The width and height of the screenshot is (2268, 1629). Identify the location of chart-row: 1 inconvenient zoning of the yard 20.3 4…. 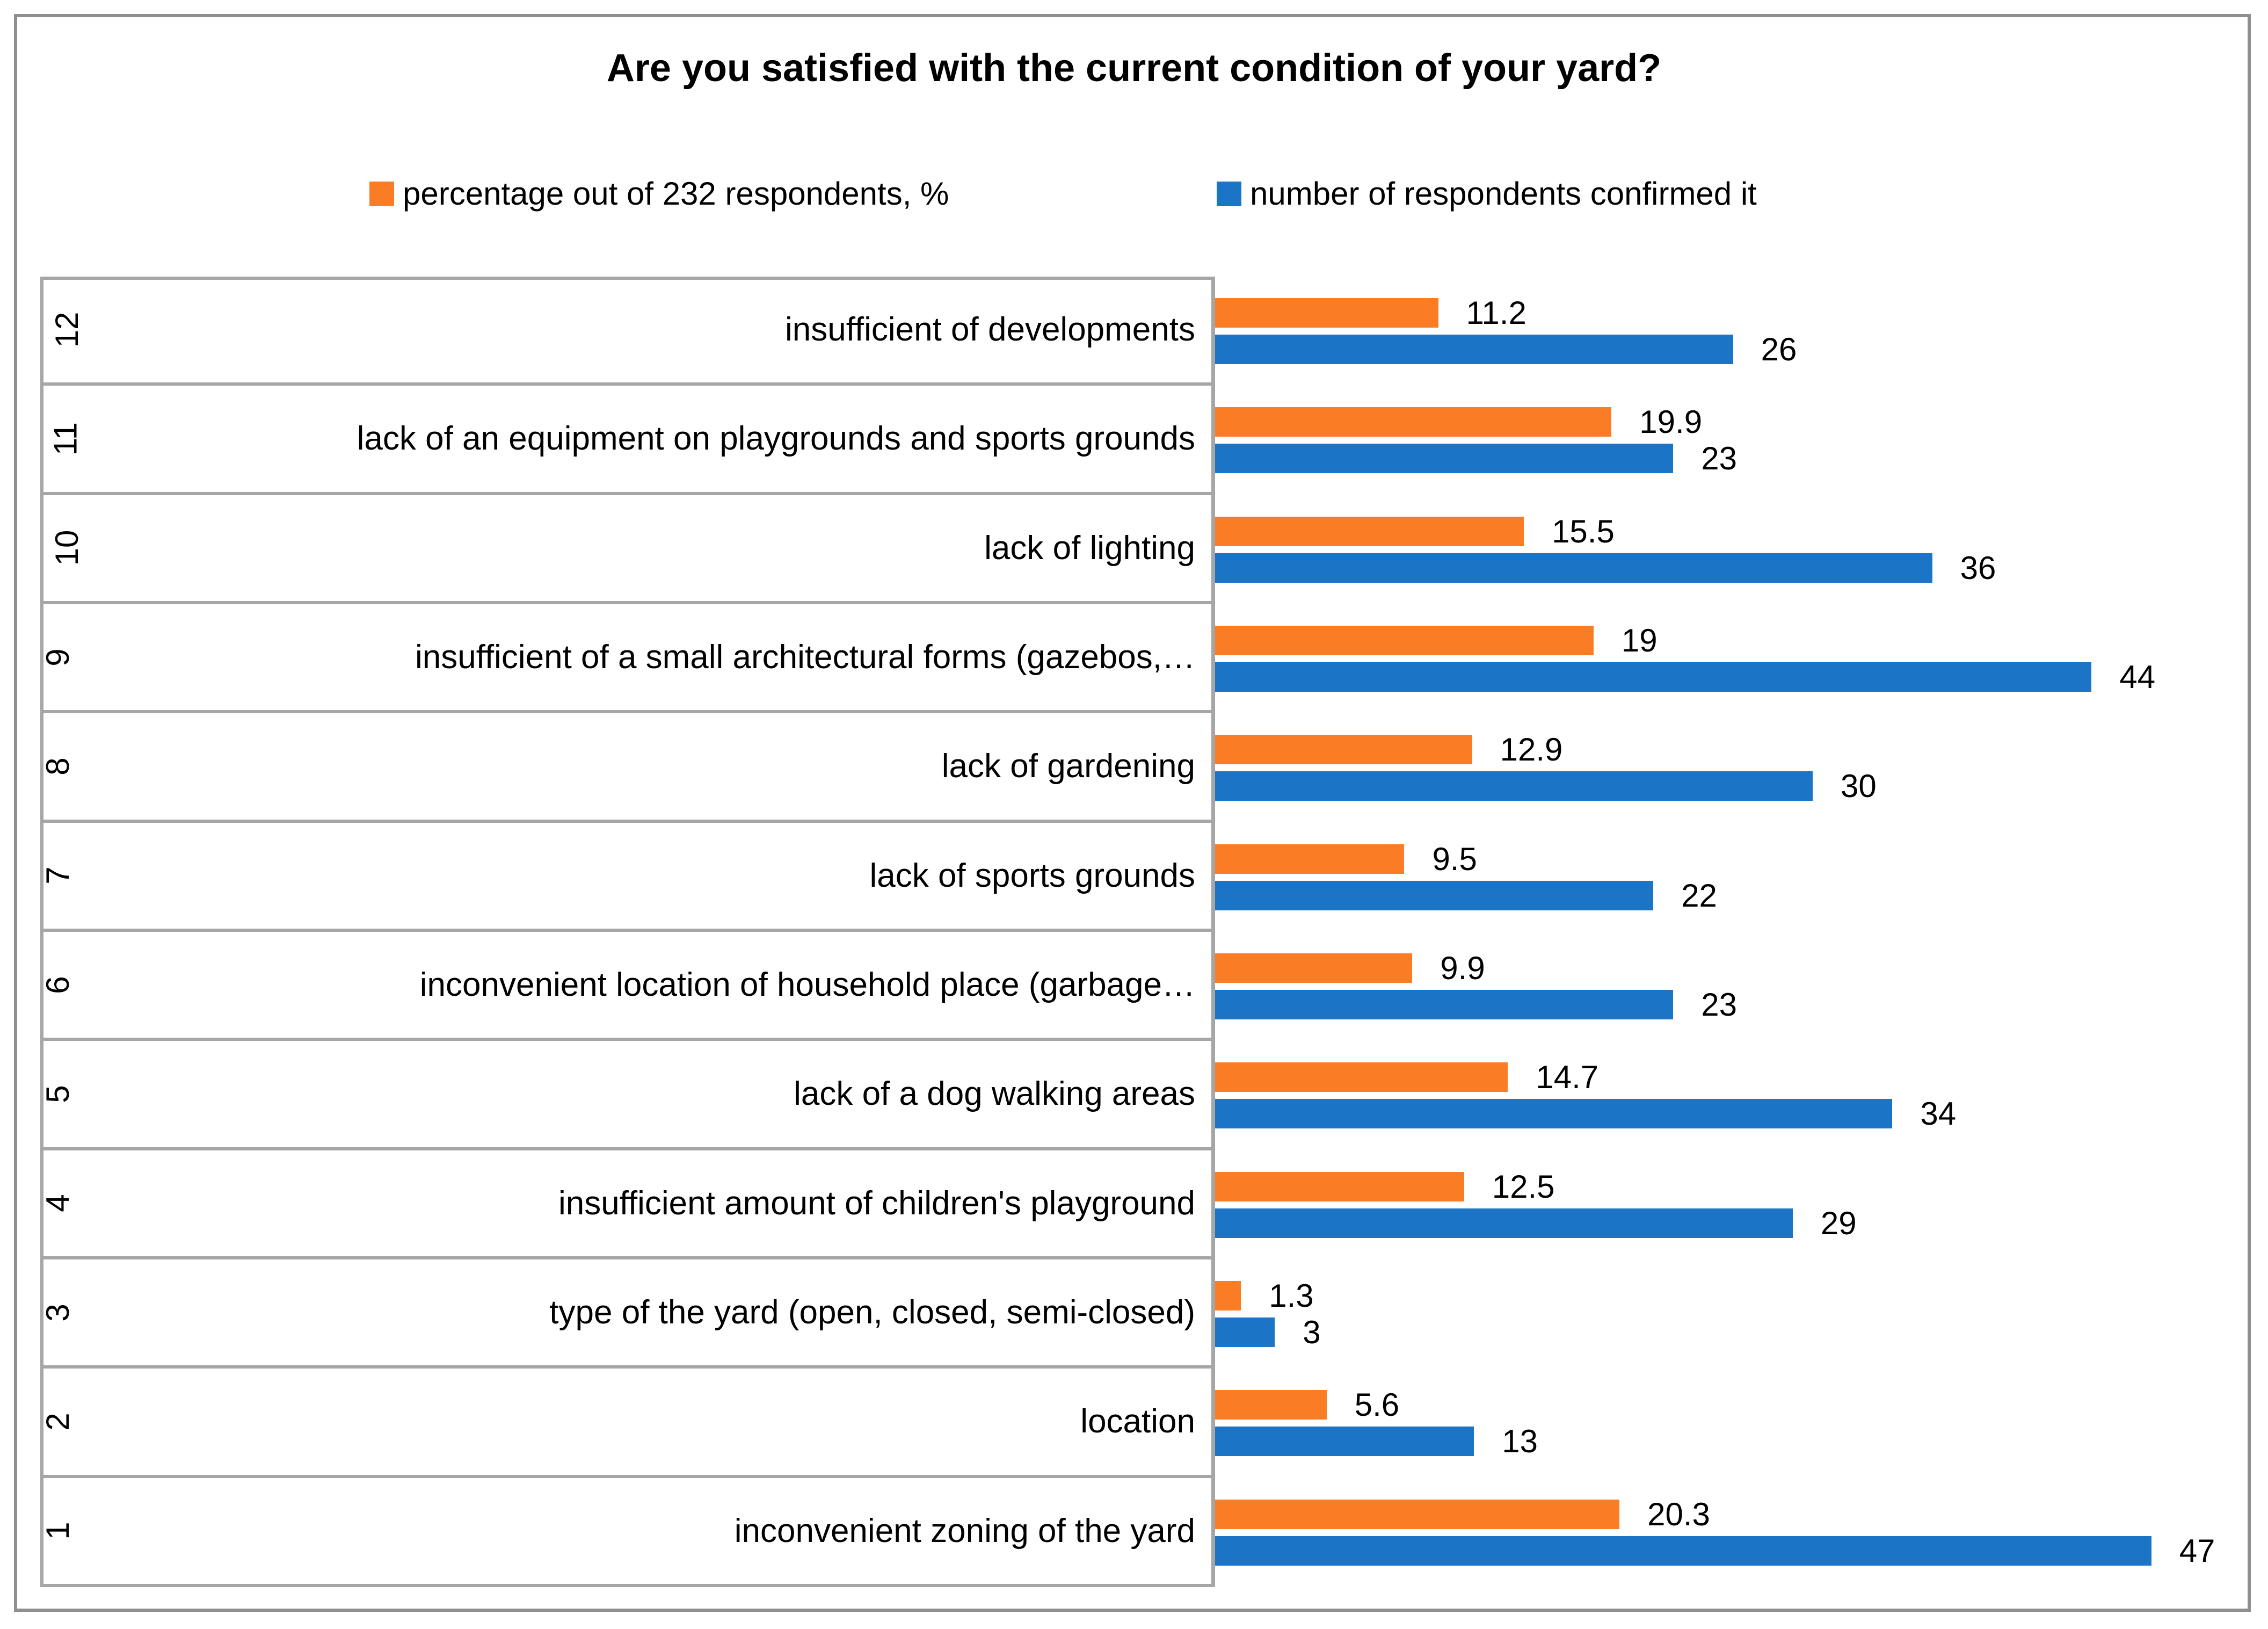
(1130, 1532).